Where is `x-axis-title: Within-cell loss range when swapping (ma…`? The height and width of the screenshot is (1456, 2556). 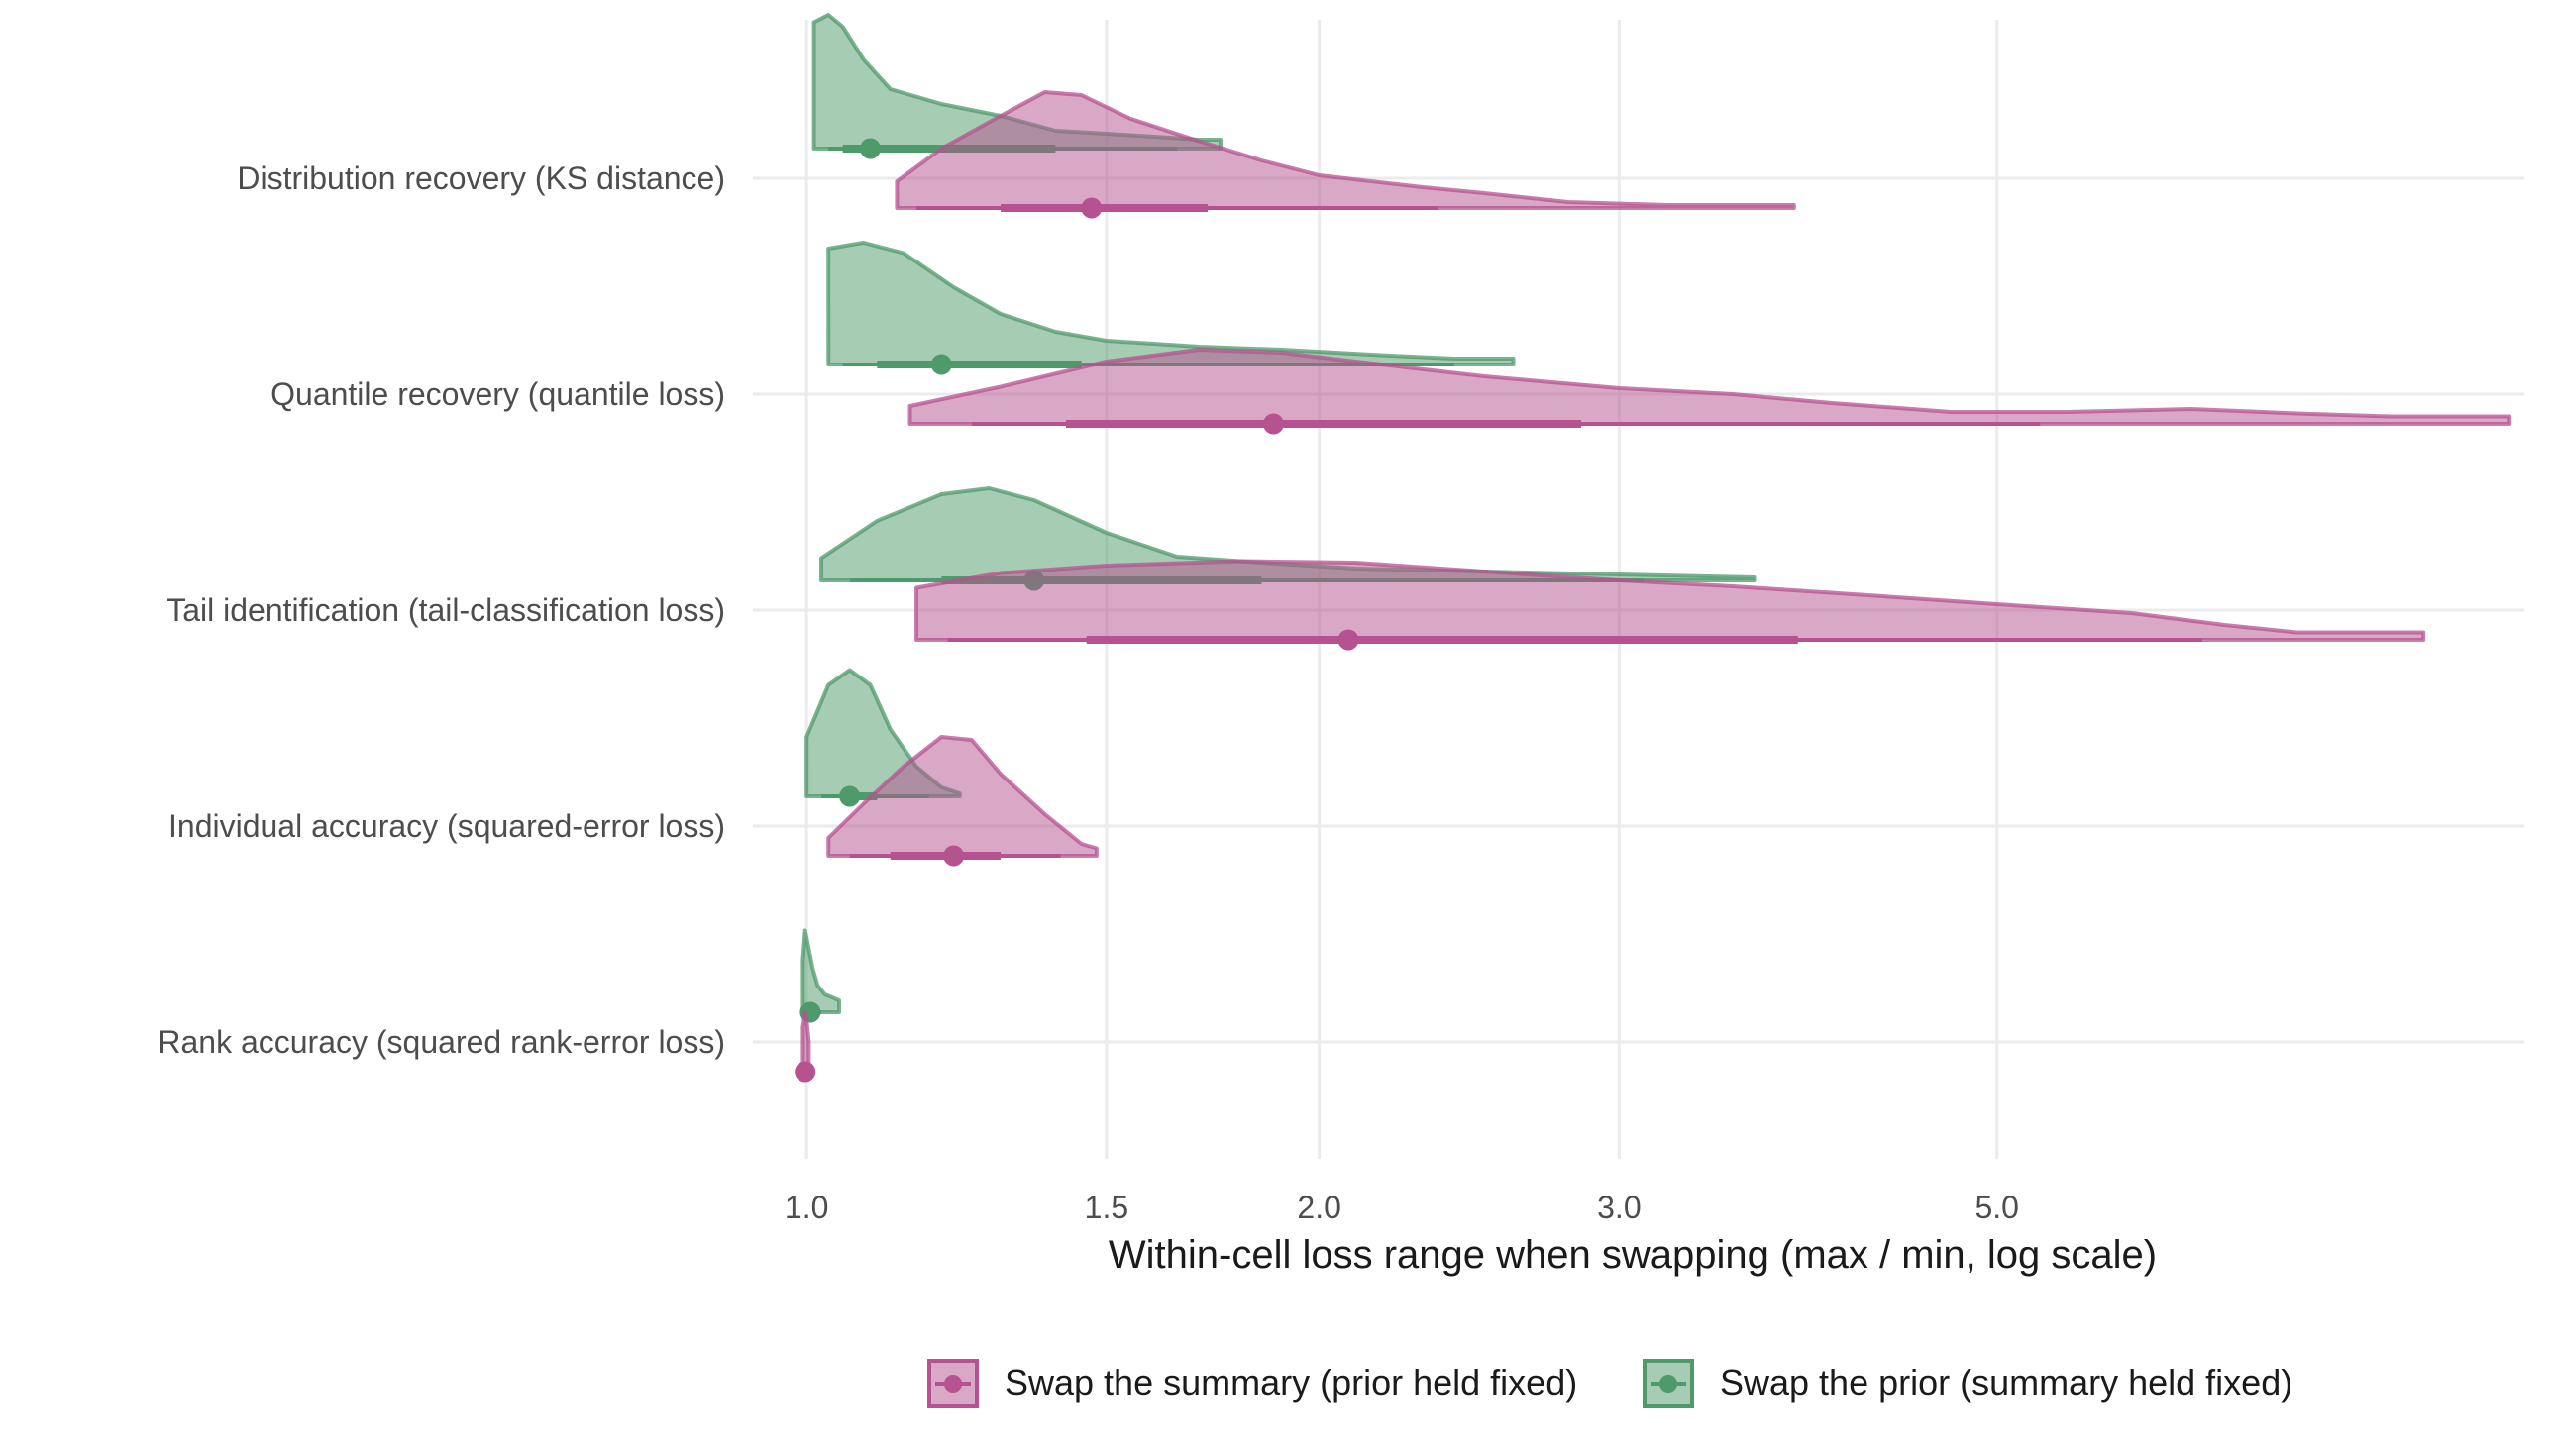
x-axis-title: Within-cell loss range when swapping (ma… is located at coordinates (1633, 1255).